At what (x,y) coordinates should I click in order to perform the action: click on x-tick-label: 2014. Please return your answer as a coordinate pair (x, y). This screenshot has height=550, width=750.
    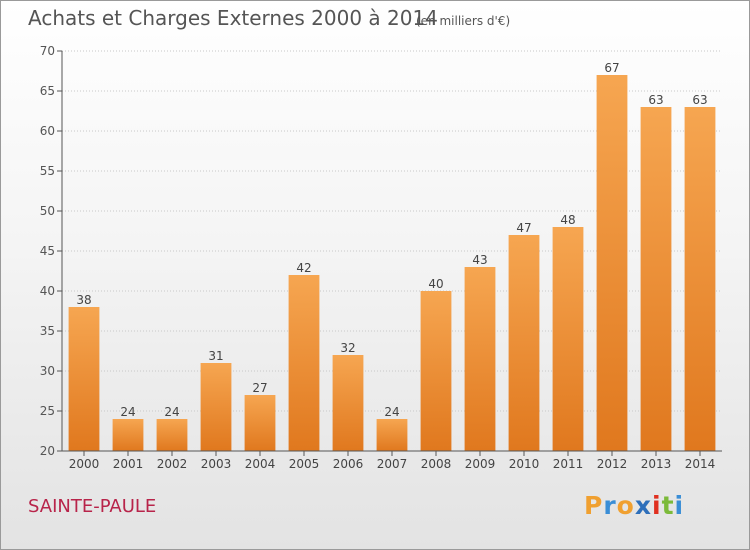
    Looking at the image, I should click on (700, 464).